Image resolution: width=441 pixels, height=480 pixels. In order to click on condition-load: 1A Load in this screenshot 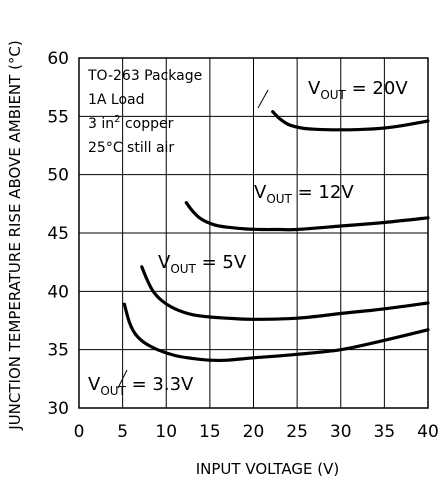, I will do `click(116, 100)`.